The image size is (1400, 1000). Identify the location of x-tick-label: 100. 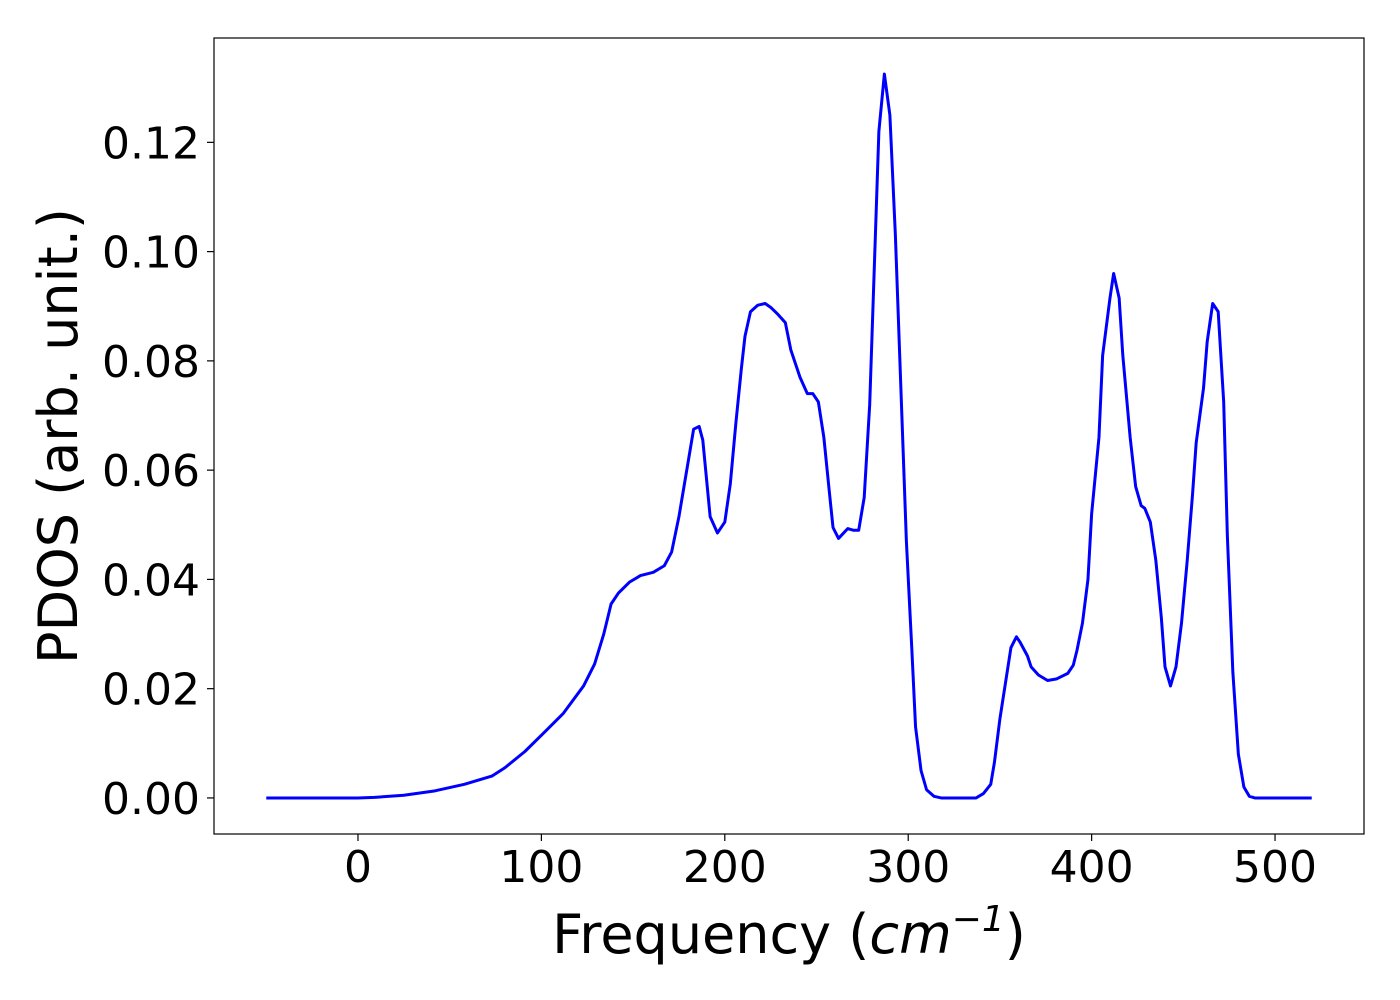
(541, 867).